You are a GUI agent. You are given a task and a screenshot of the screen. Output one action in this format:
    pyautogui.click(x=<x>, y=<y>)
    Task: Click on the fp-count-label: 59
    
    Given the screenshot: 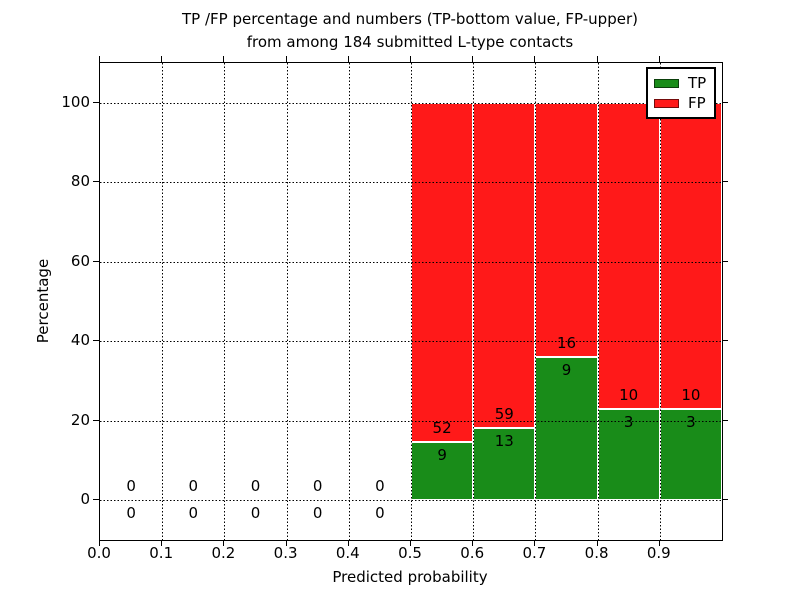 What is the action you would take?
    pyautogui.click(x=504, y=414)
    